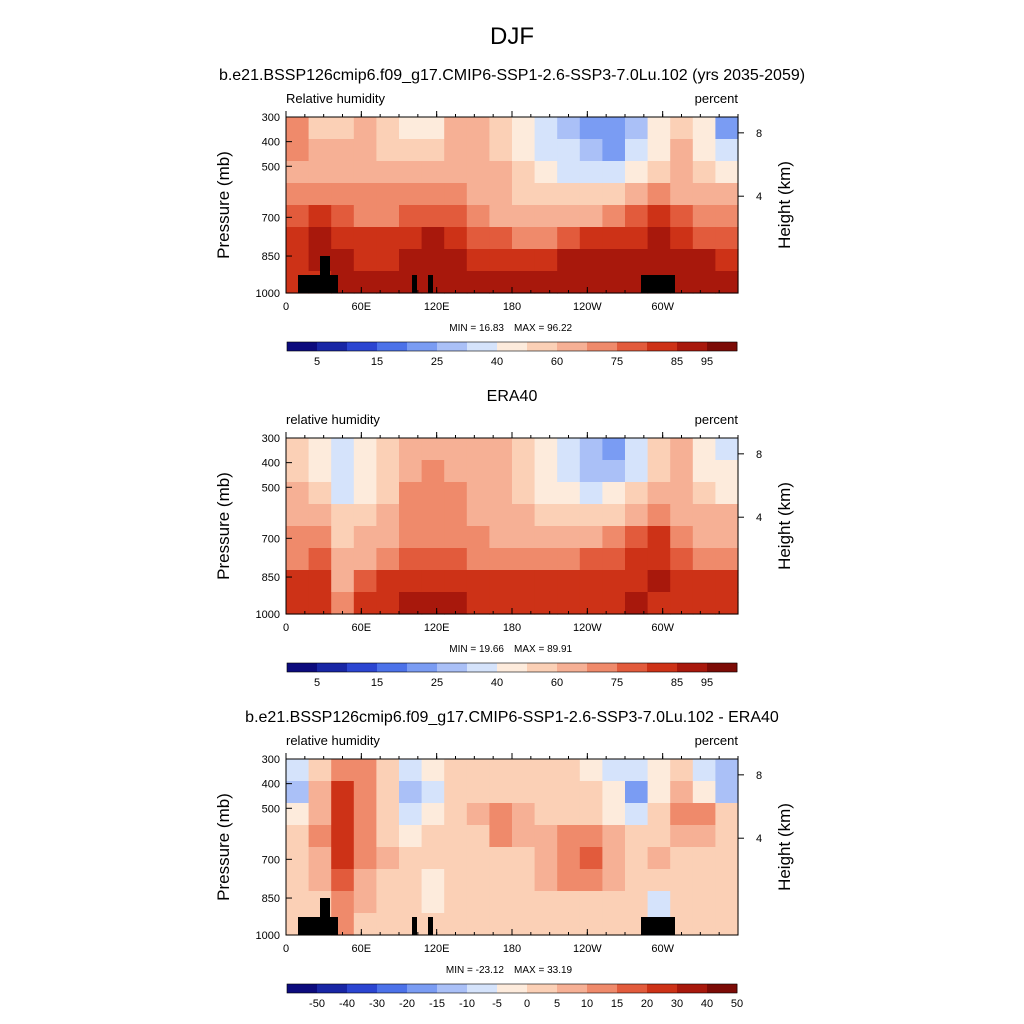 The width and height of the screenshot is (1024, 1024). Describe the element at coordinates (286, 307) in the screenshot. I see `x-tick-label: 0` at that location.